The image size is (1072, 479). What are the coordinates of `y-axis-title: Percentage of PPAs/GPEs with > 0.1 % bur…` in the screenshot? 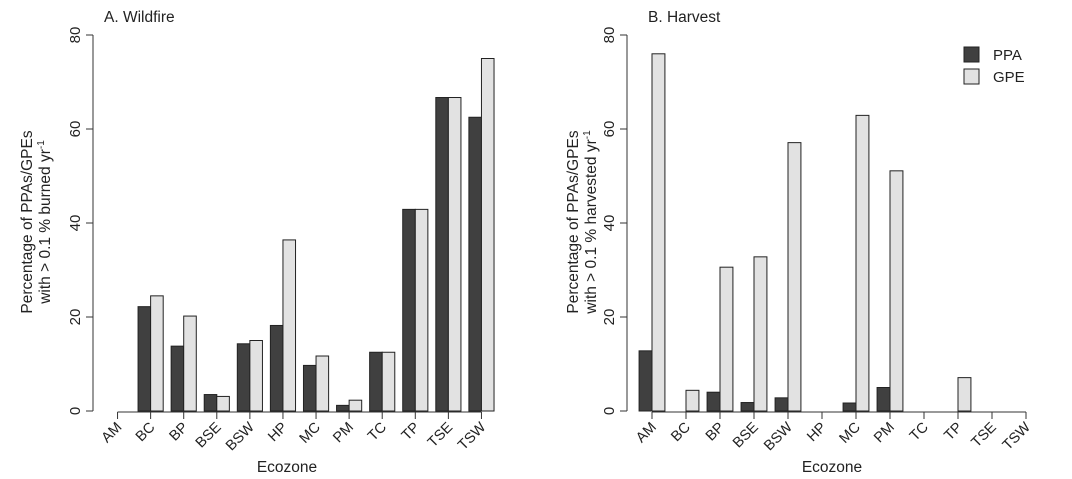 It's located at (36, 221).